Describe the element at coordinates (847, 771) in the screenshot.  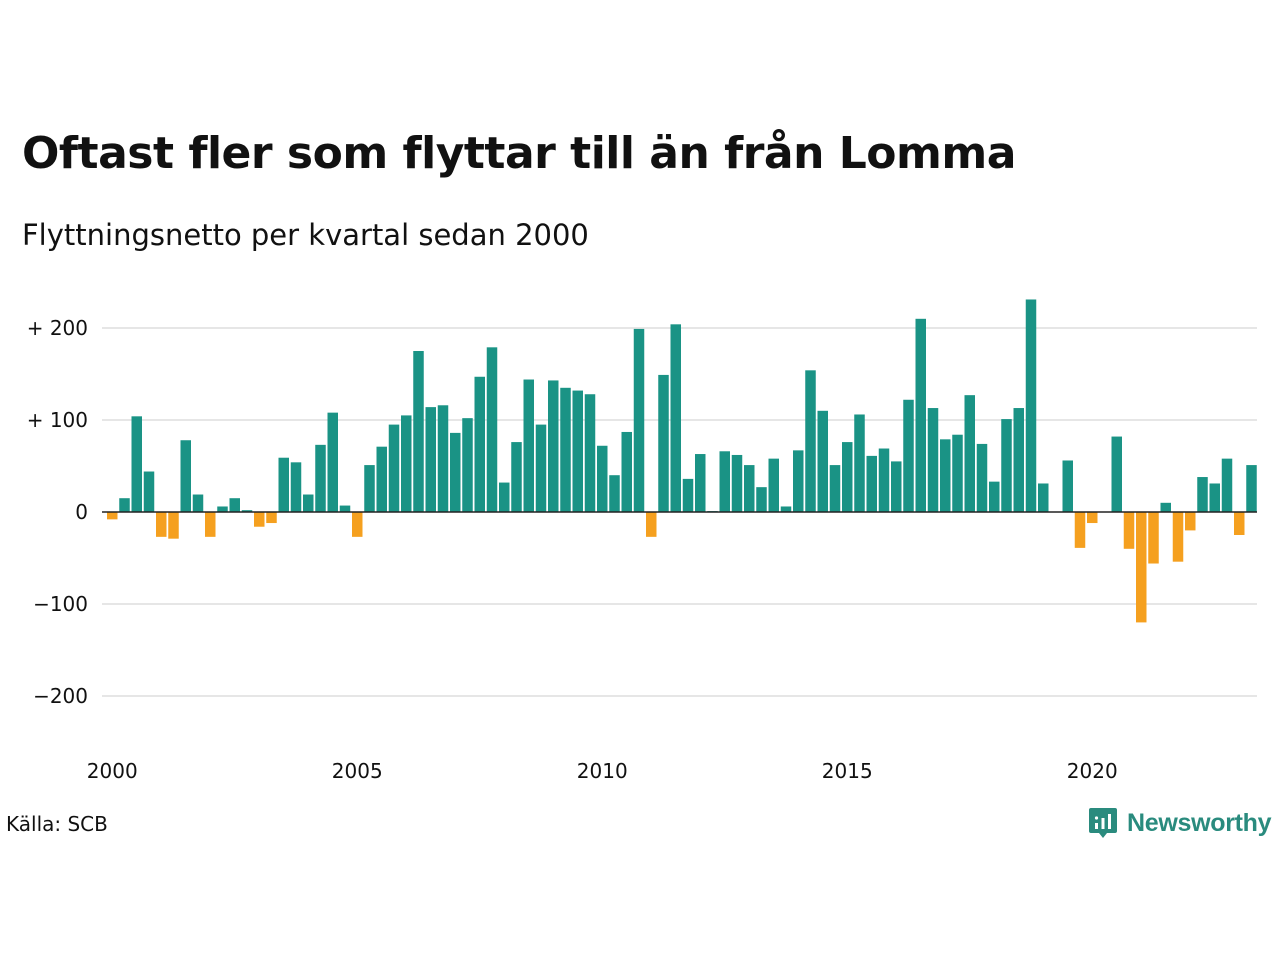
I see `x-tick-label: 2015` at that location.